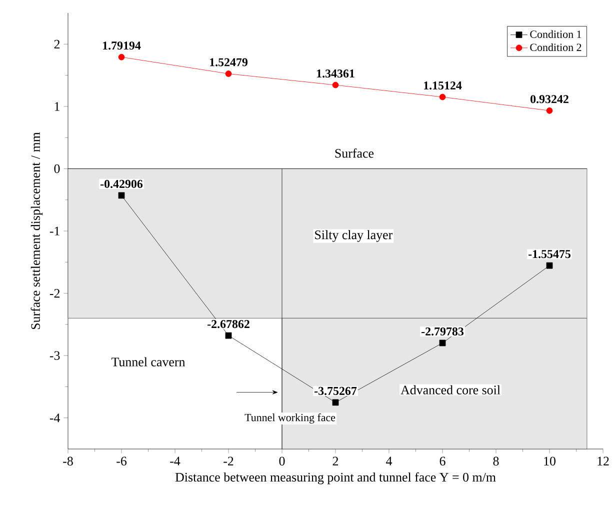 The image size is (616, 509). Describe the element at coordinates (335, 478) in the screenshot. I see `x-axis-title: Distance between measuring point and tunnel face Y = 0 m/m` at that location.